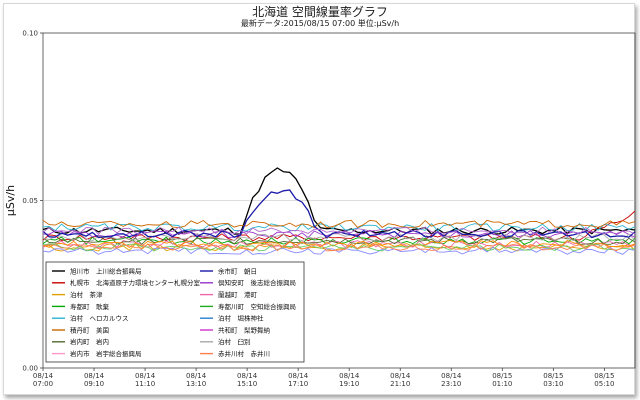 The height and width of the screenshot is (400, 640). What do you see at coordinates (553, 384) in the screenshot?
I see `x-tick-time: 03:10` at bounding box center [553, 384].